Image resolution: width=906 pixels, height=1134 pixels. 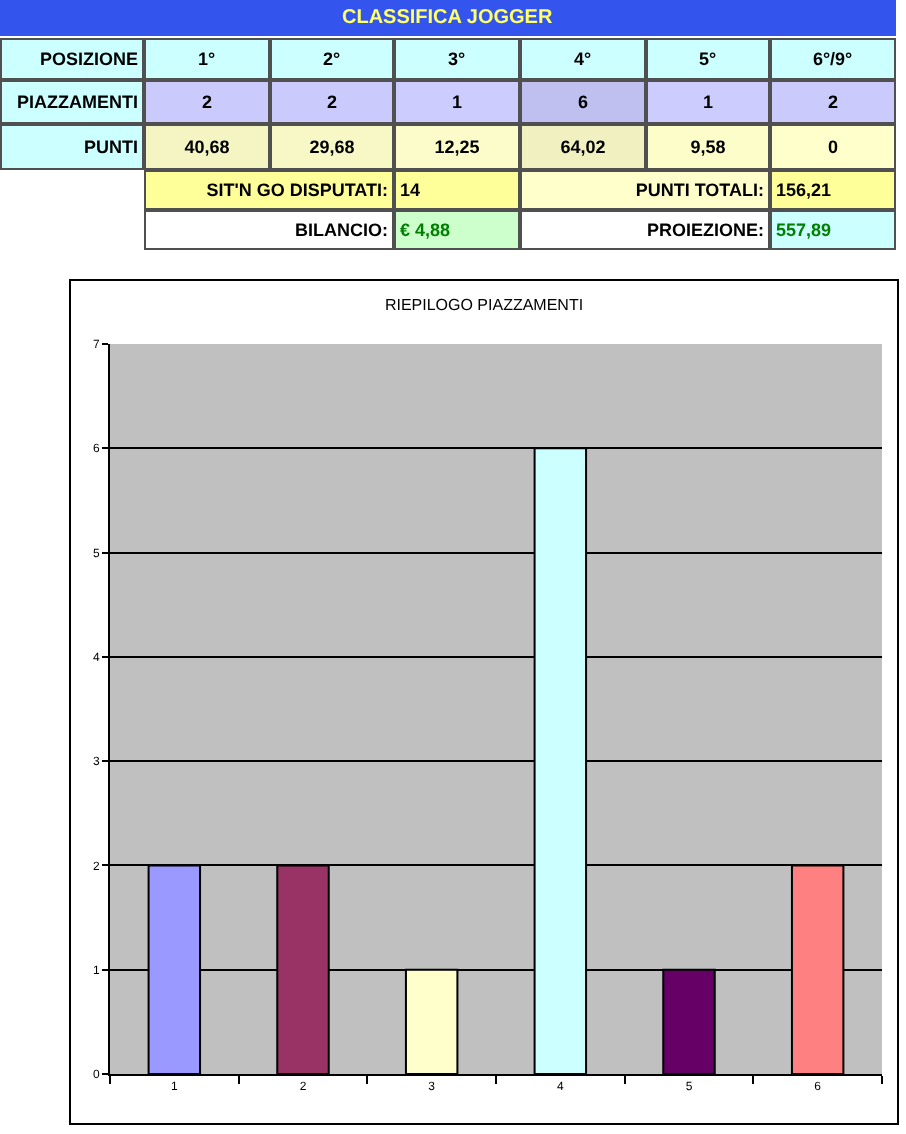 I want to click on text: PUNTI TOTALI:, so click(x=699, y=190).